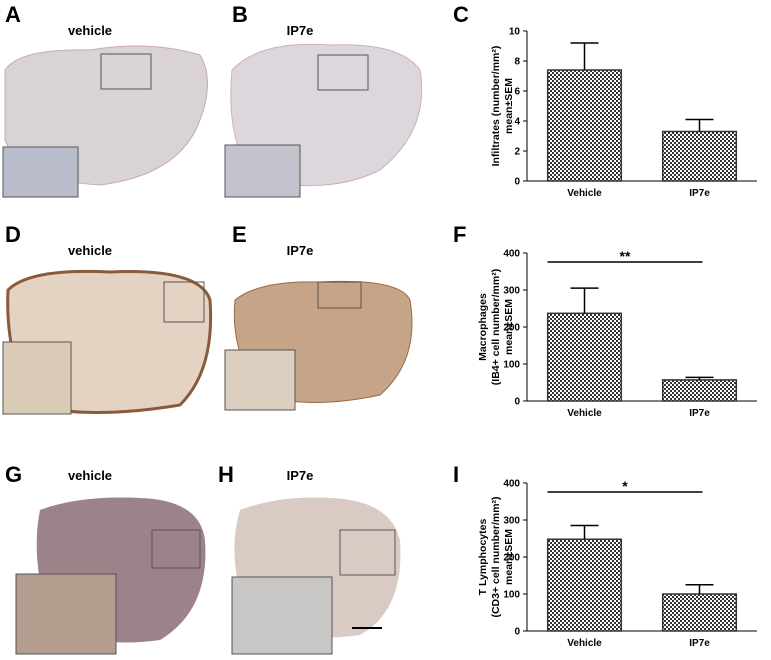 The image size is (771, 660). What do you see at coordinates (239, 234) in the screenshot?
I see `panel-letter: E` at bounding box center [239, 234].